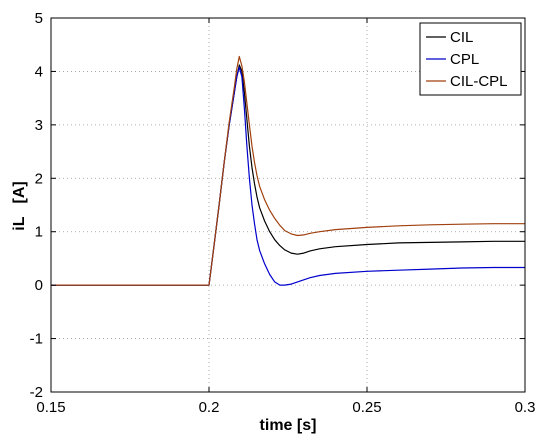 The width and height of the screenshot is (550, 444). Describe the element at coordinates (288, 425) in the screenshot. I see `x-axis-label: time [s]` at that location.